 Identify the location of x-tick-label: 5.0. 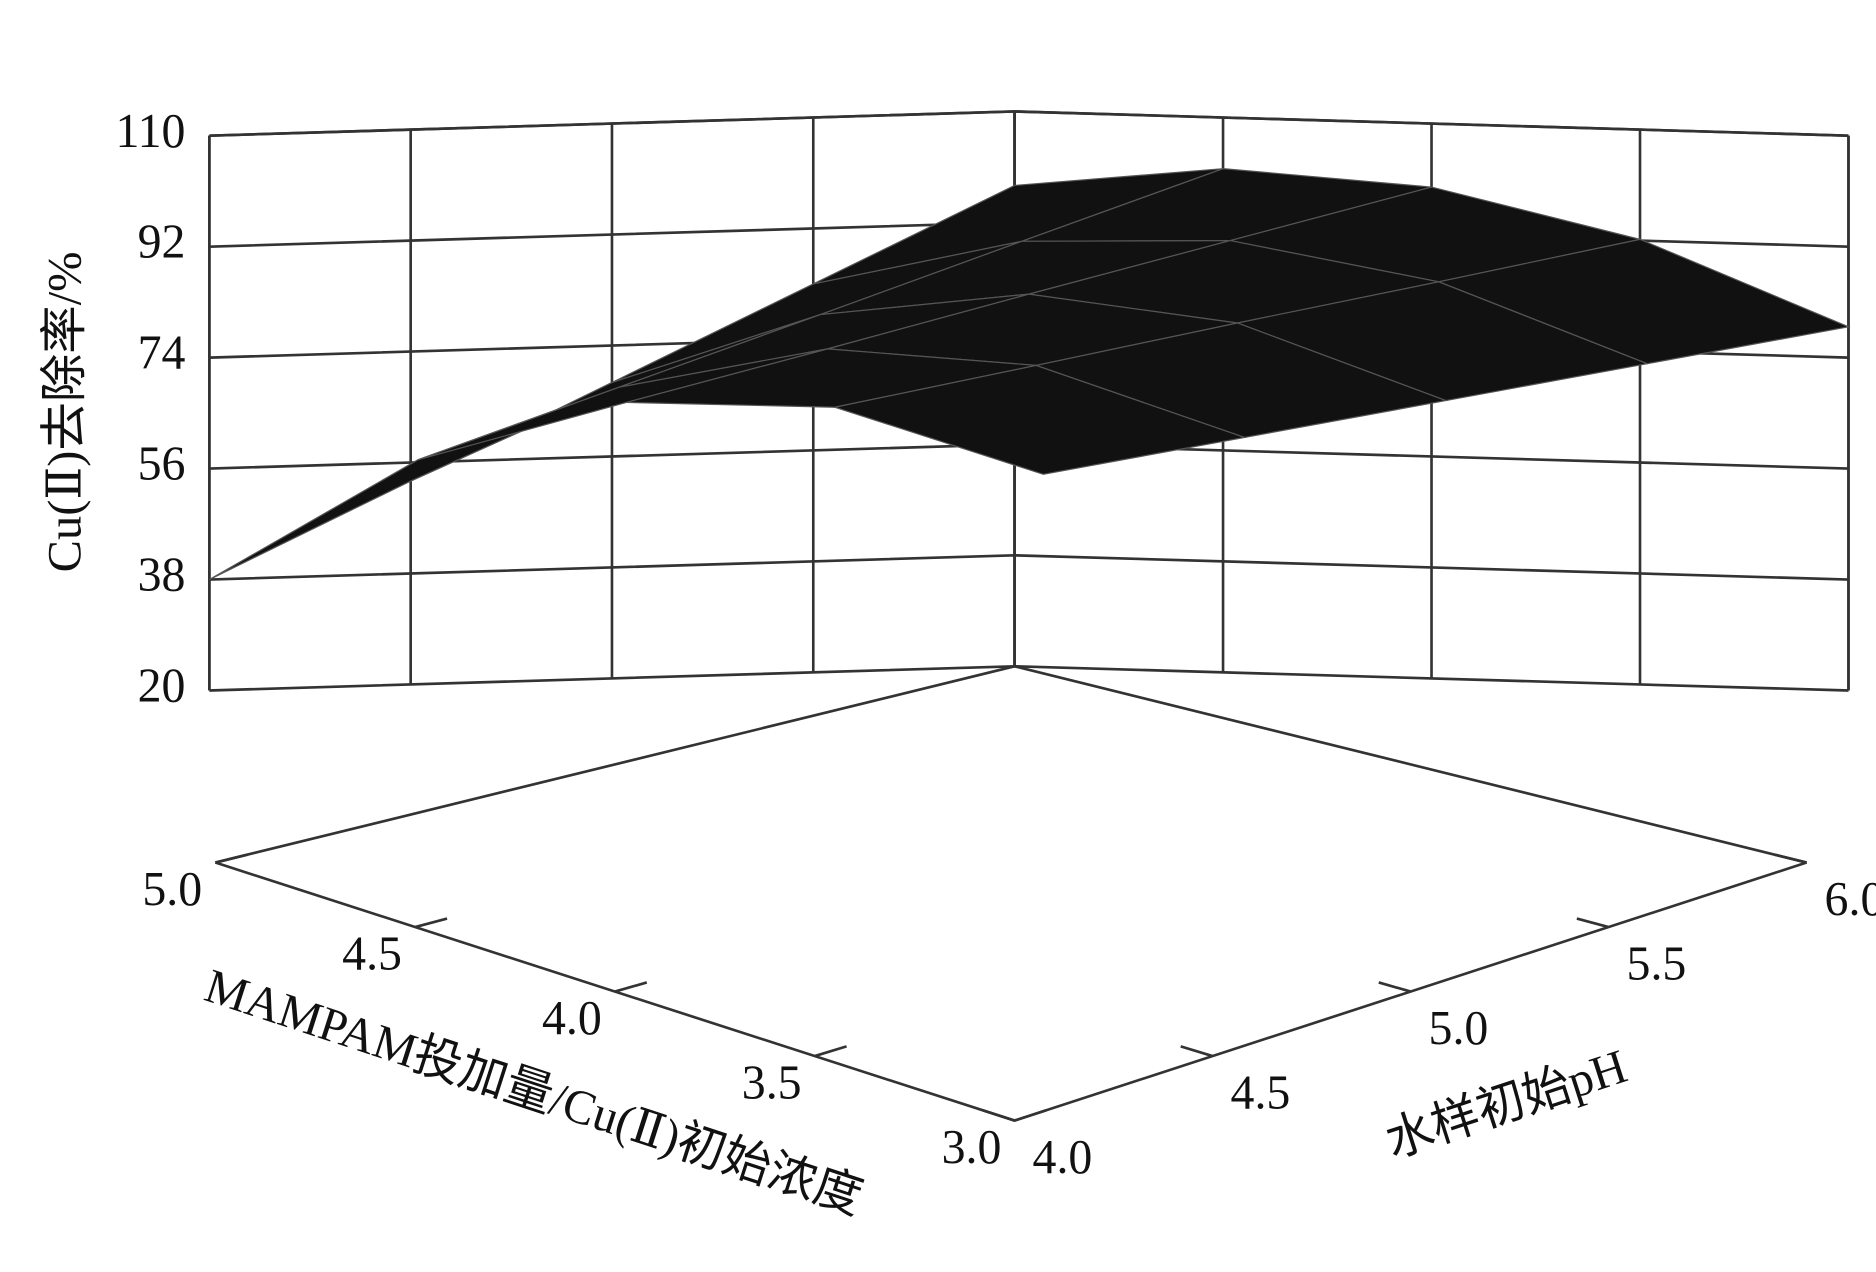
(1459, 1028).